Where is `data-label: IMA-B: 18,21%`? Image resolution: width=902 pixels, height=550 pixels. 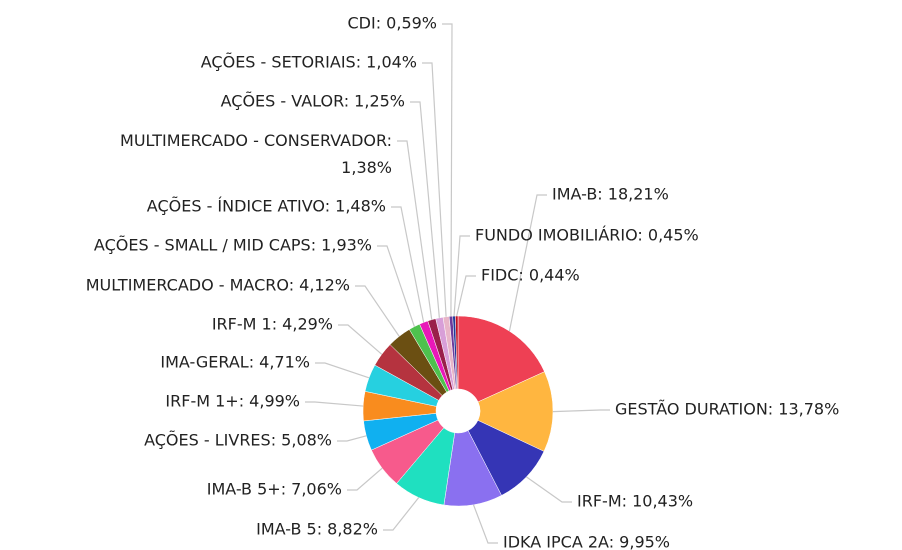
data-label: IMA-B: 18,21% is located at coordinates (610, 194).